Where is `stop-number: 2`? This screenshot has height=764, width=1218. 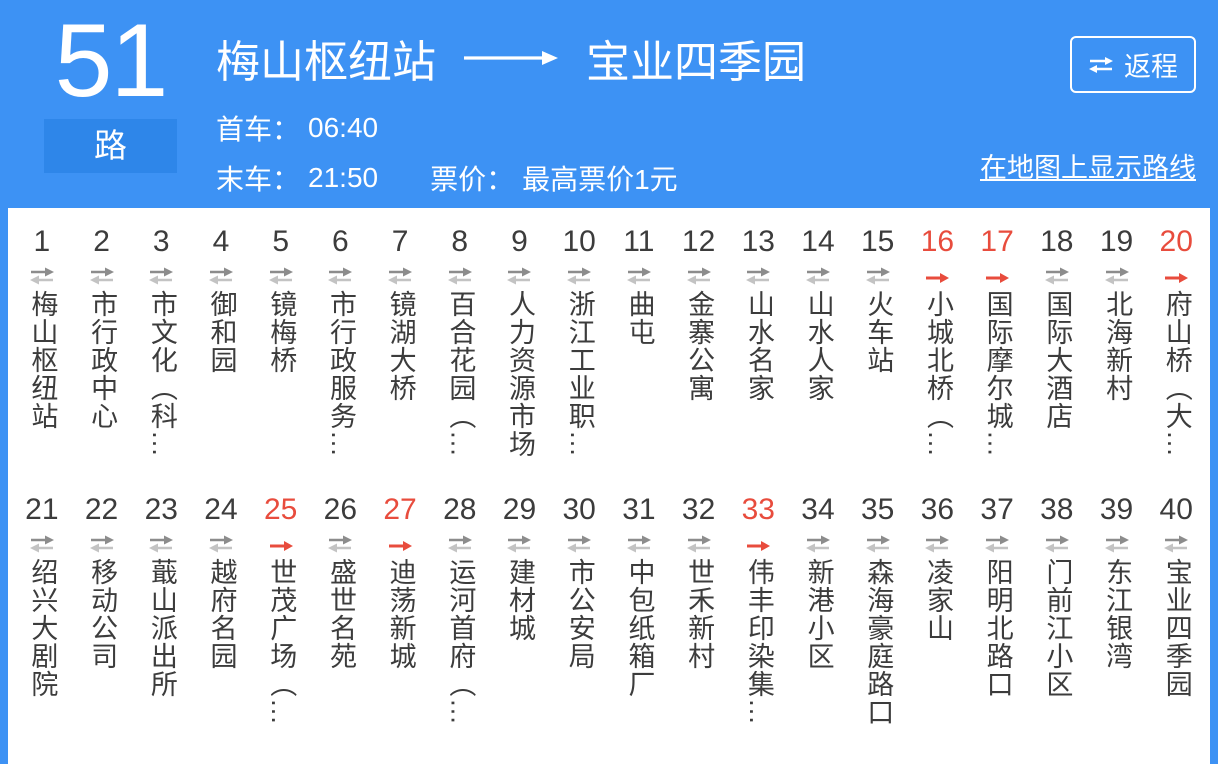
stop-number: 2 is located at coordinates (101, 241).